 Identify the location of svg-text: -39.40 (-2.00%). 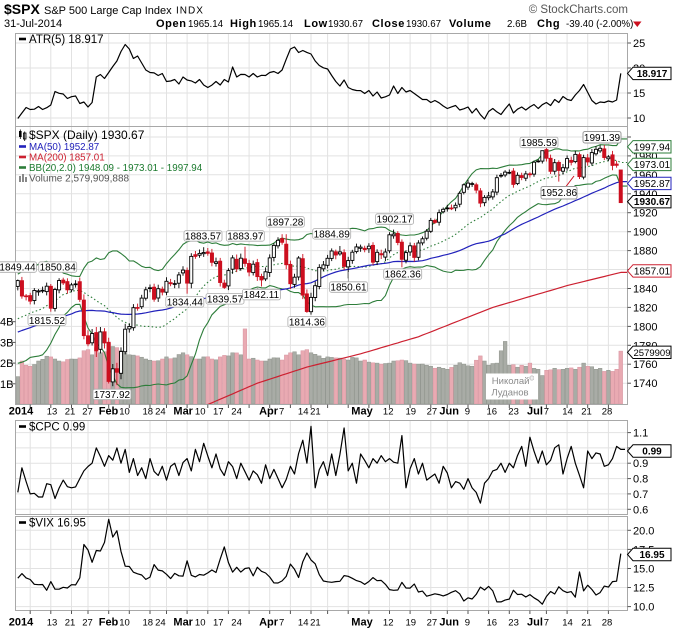
(599, 24).